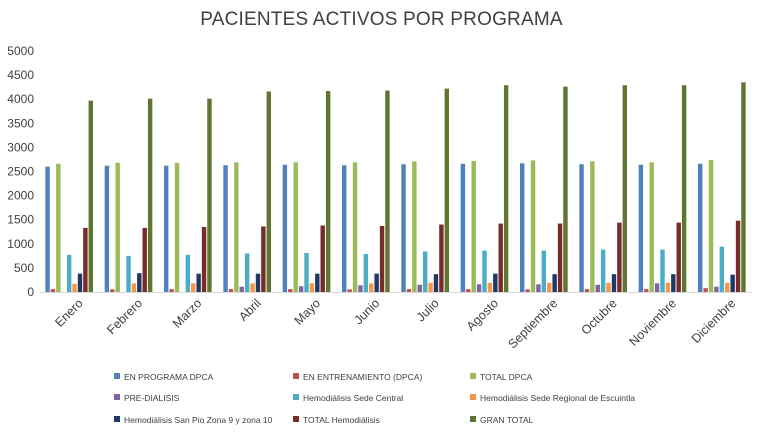  Describe the element at coordinates (366, 311) in the screenshot. I see `x-tick-label: Junio` at that location.